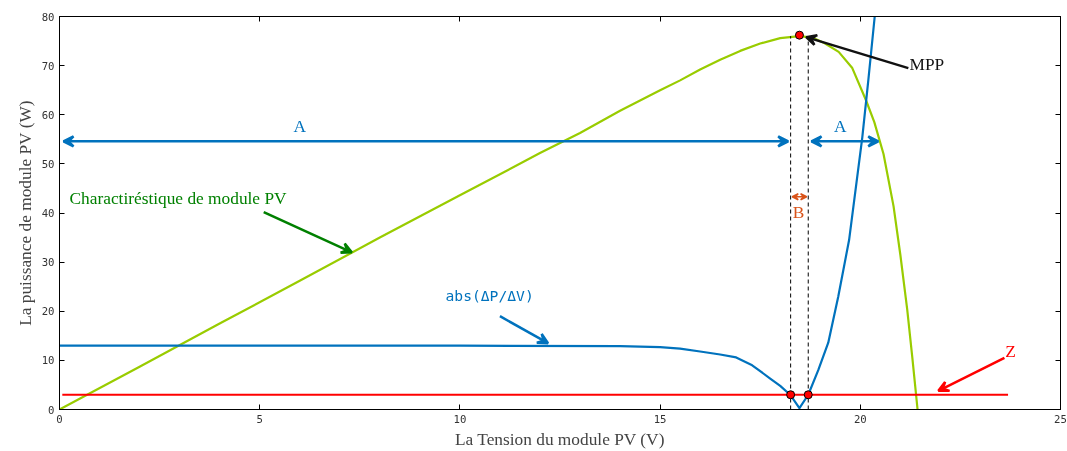  What do you see at coordinates (178, 198) in the screenshot?
I see `annotation: Charactiréstique de module PV` at bounding box center [178, 198].